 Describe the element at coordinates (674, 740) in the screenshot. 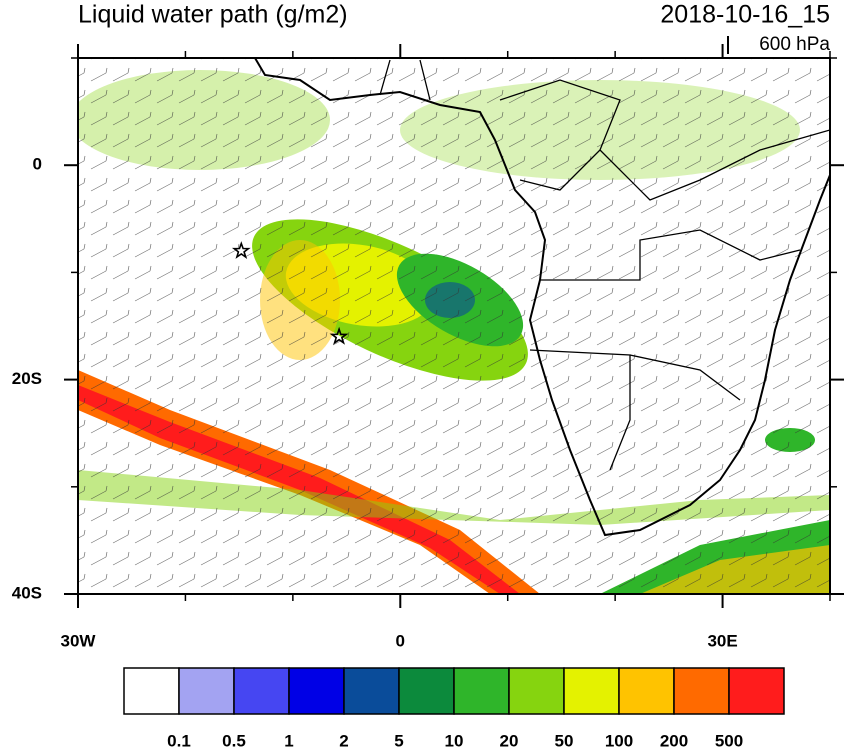

I see `colorbar-label: 200` at that location.